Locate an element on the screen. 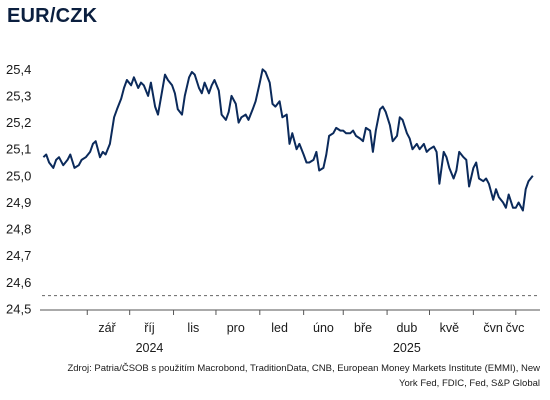  y-tick-label: 25,1 is located at coordinates (18, 149).